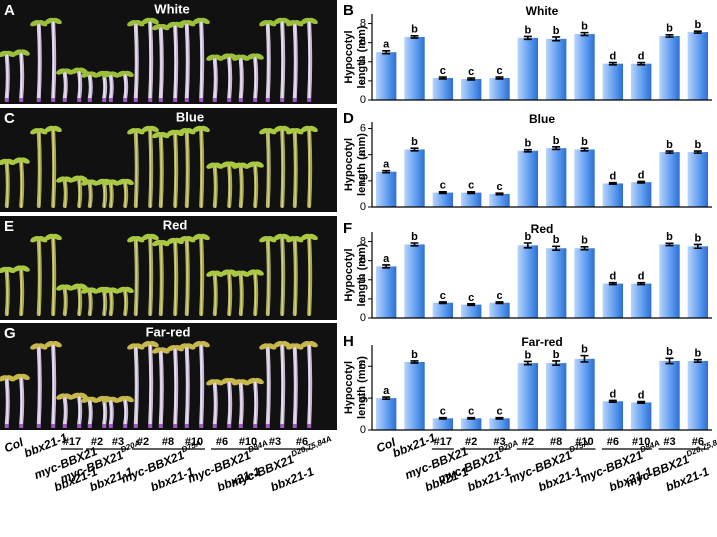  Describe the element at coordinates (612, 177) in the screenshot. I see `significance-letter: d` at that location.